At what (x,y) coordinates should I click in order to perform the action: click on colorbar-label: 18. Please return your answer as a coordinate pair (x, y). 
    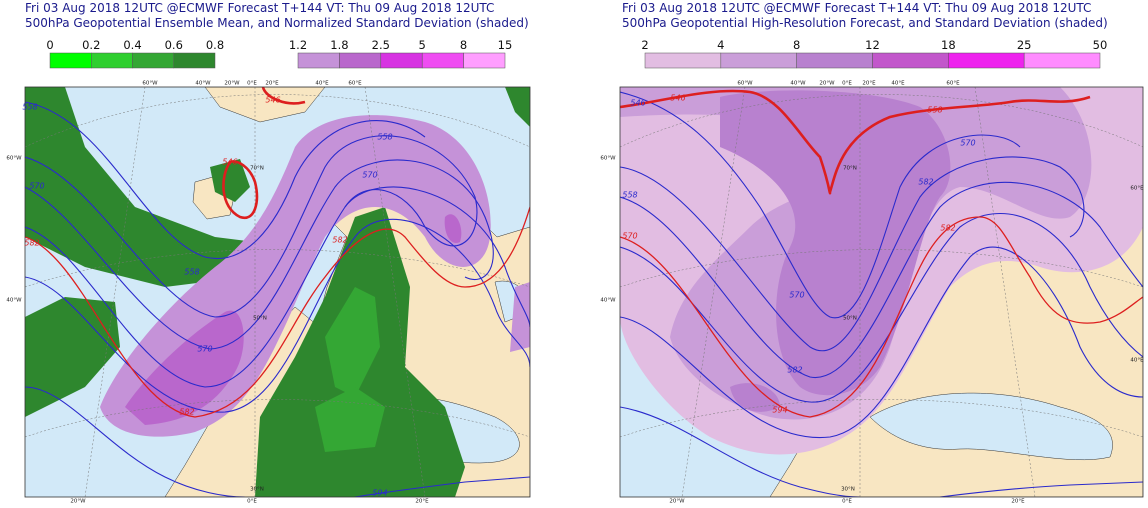
    Looking at the image, I should click on (948, 45).